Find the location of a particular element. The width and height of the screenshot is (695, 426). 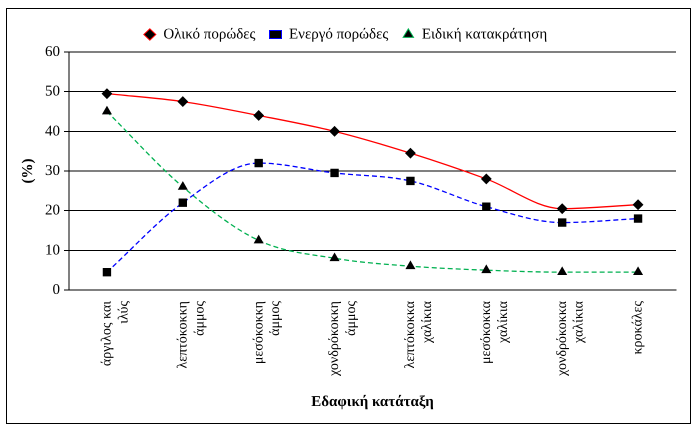

x-axis-title: Εδαφική κατάταξη is located at coordinates (372, 402).